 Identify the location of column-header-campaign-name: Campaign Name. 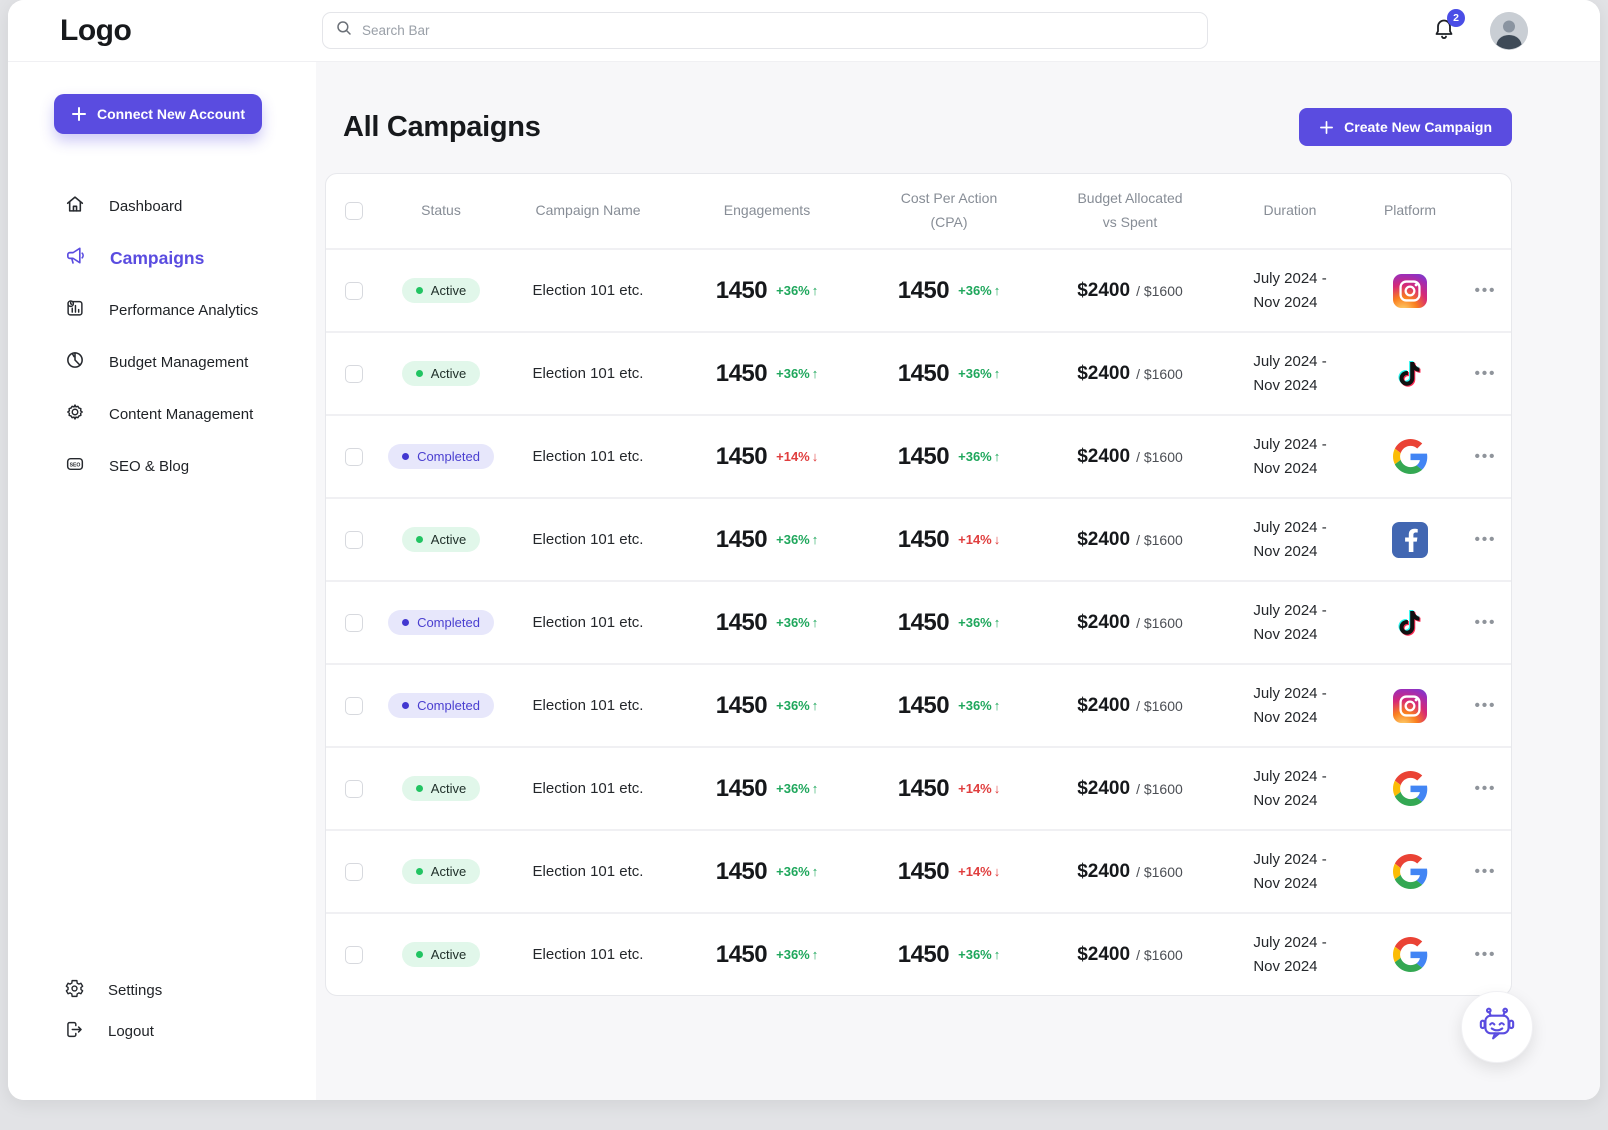
(588, 210).